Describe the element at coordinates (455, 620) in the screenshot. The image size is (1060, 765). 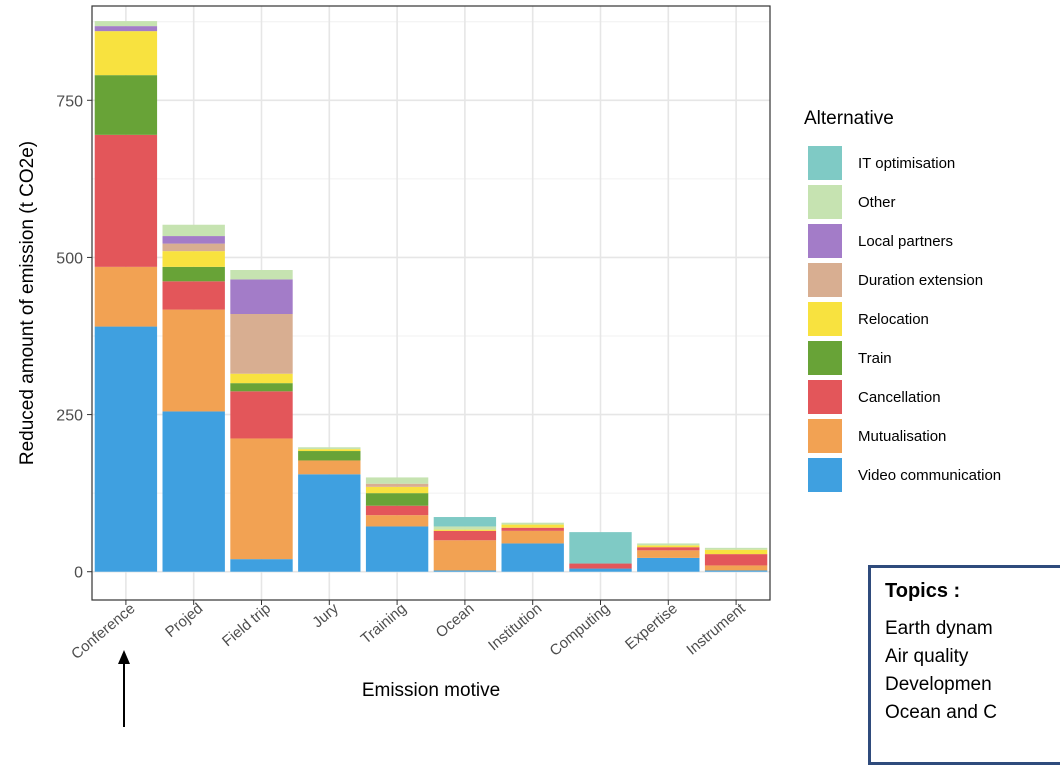
I see `x-tick-label: Ocean` at that location.